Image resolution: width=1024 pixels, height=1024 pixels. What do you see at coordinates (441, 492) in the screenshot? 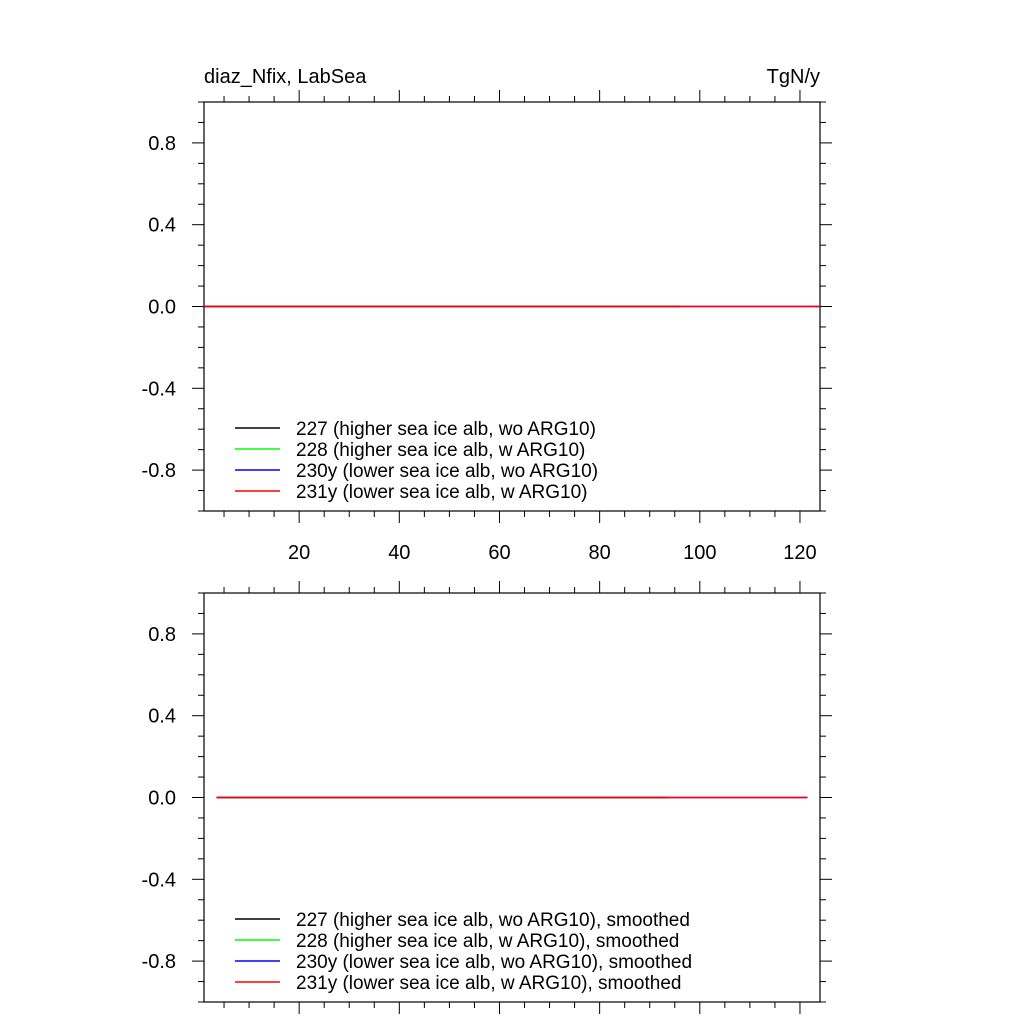
I see `legend-label-4: 231y (lower sea ice alb, w ARG10)` at bounding box center [441, 492].